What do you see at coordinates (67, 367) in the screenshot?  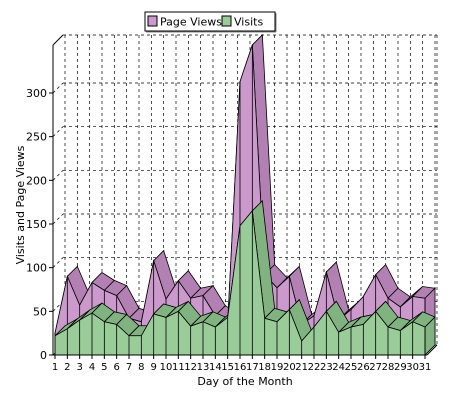 I see `x-tick-label: 2` at bounding box center [67, 367].